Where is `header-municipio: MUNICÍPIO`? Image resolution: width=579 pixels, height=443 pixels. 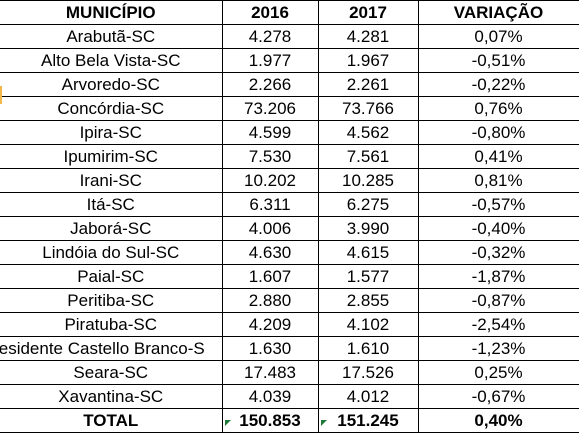
header-municipio: MUNICÍPIO is located at coordinates (111, 12).